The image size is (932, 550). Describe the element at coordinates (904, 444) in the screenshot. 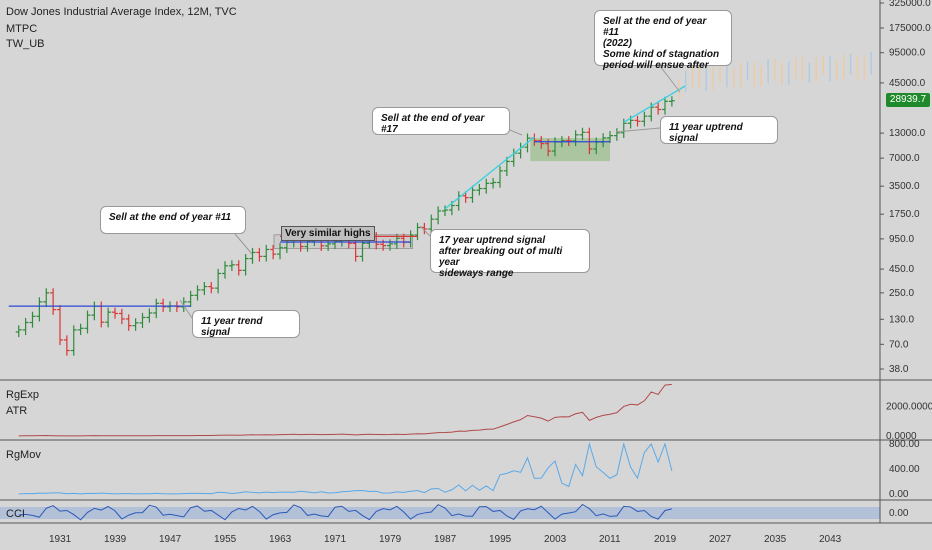

I see `rgmov-tick-label: 800.00` at that location.